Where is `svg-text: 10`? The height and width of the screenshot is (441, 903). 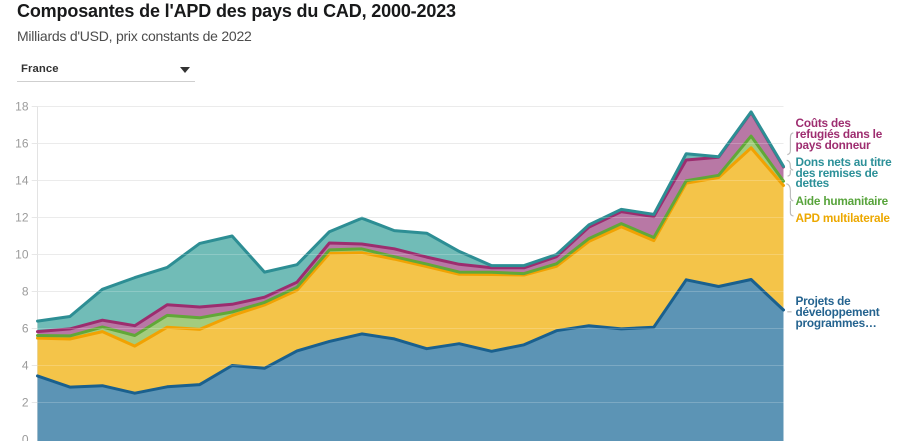
svg-text: 10 is located at coordinates (22, 255).